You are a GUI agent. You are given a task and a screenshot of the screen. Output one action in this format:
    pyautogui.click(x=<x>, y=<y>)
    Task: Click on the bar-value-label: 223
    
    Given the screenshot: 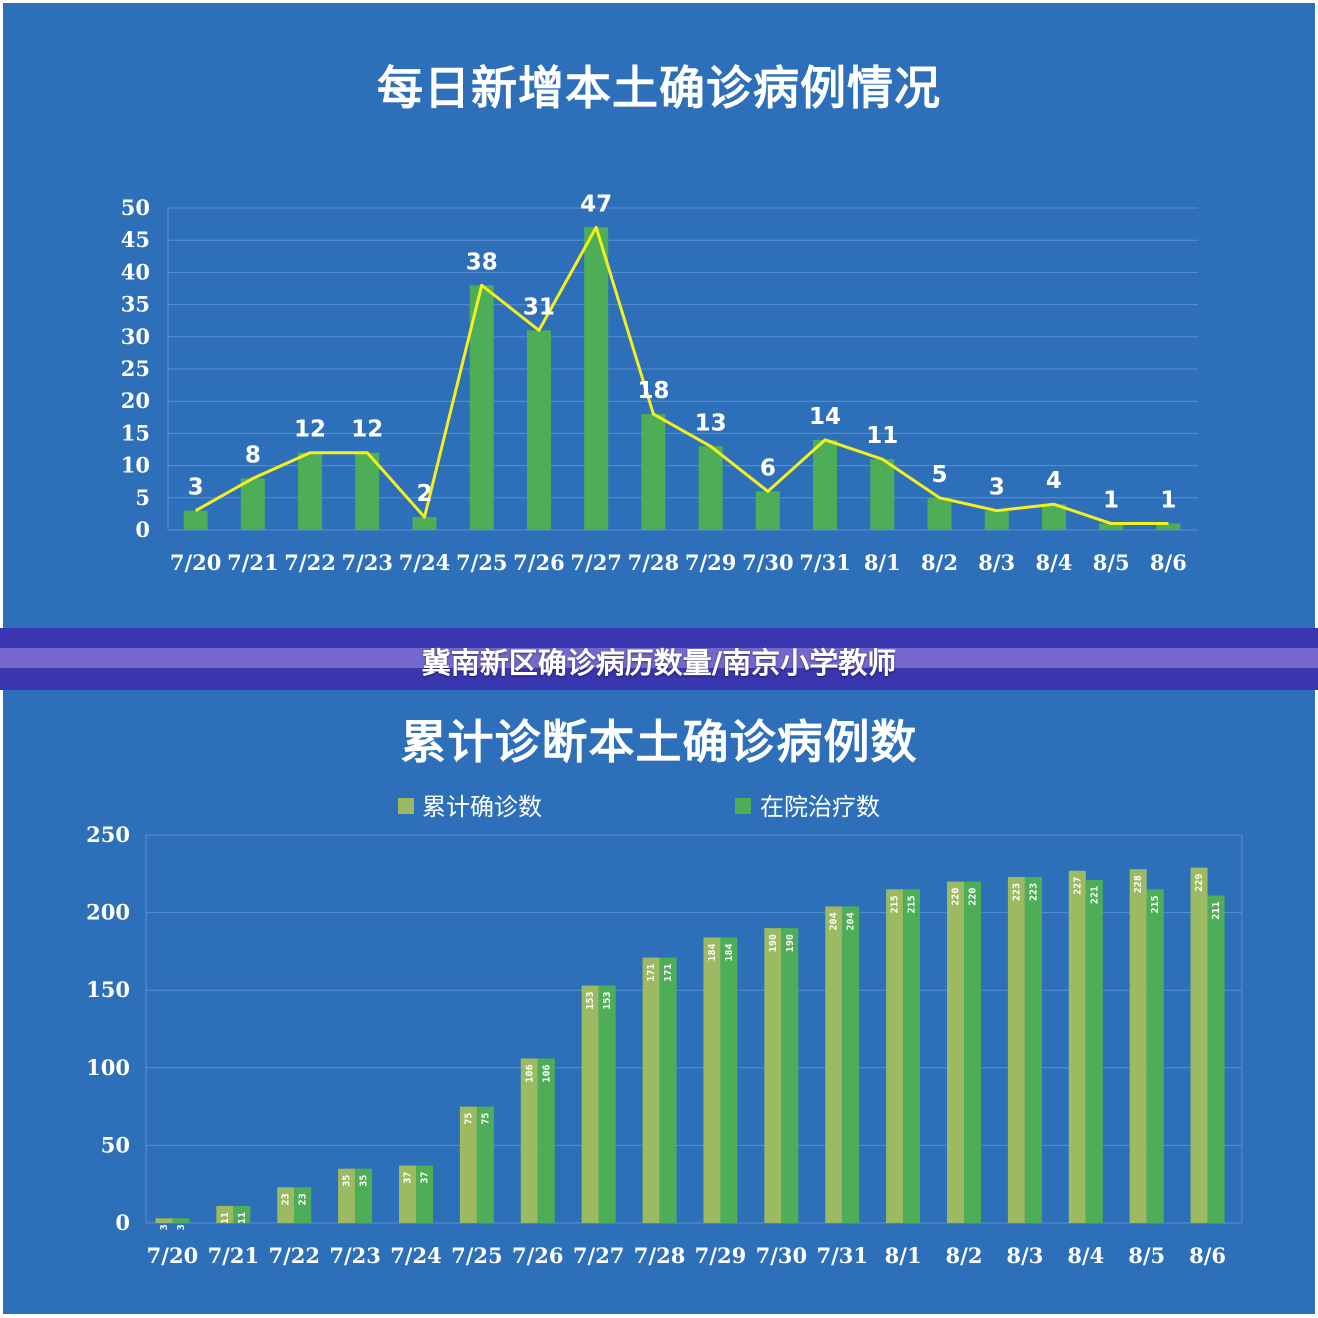 What is the action you would take?
    pyautogui.click(x=1016, y=892)
    